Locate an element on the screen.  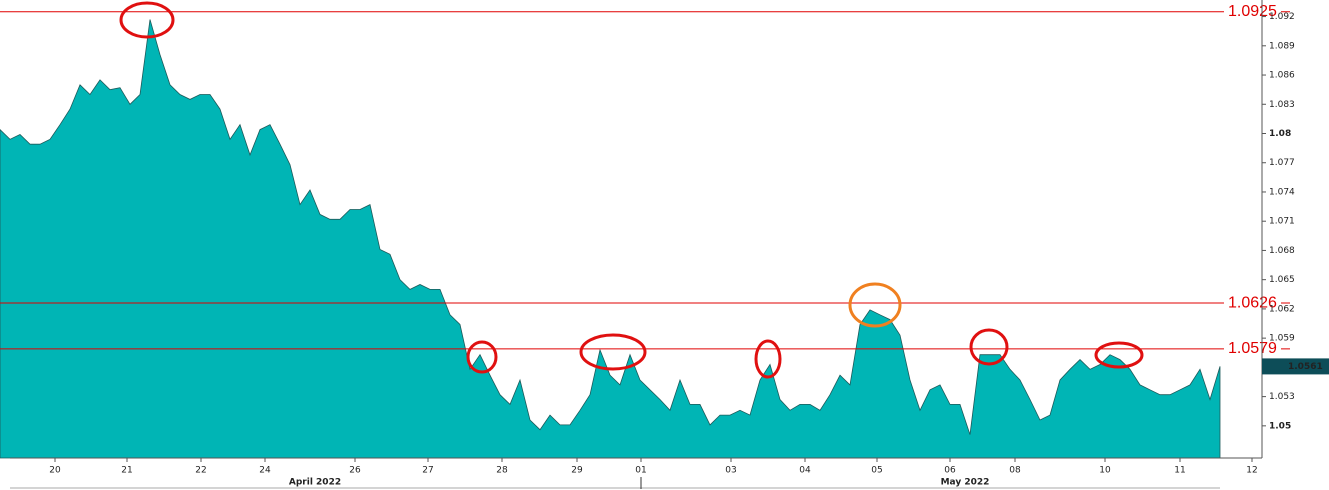
y-tick-label: 1.077 is located at coordinates (1282, 163).